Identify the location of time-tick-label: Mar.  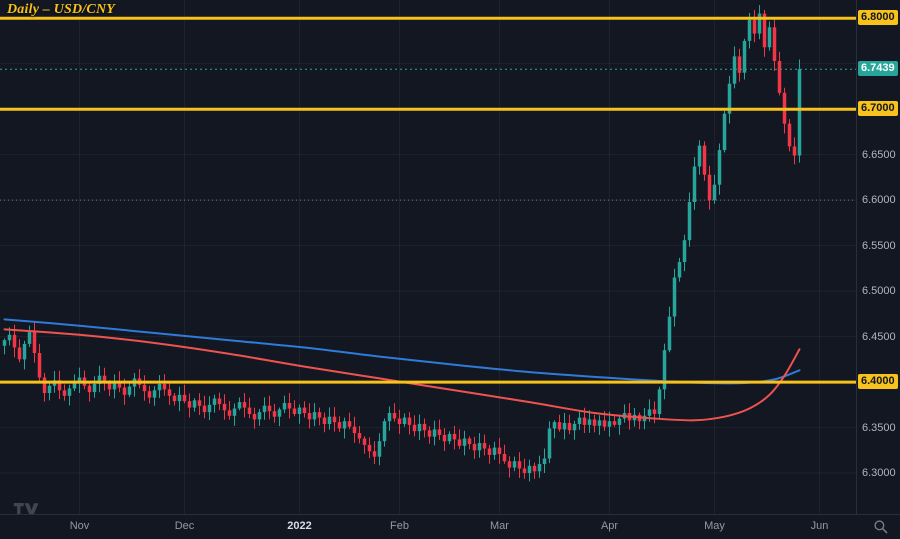
(499, 526).